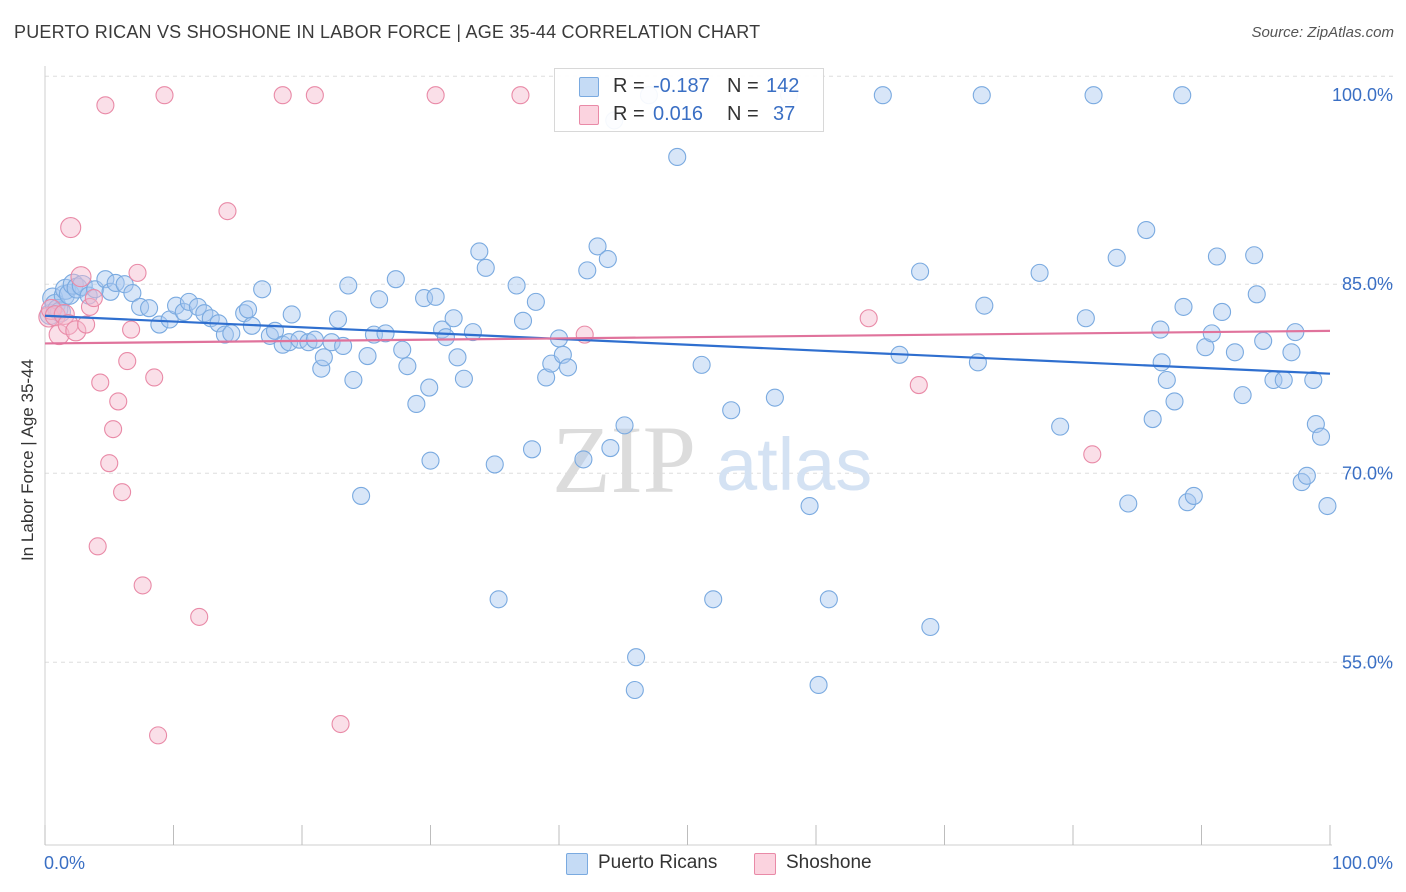 The image size is (1406, 892). Describe the element at coordinates (1322, 32) in the screenshot. I see `source-label: Source: ZipAtlas.com` at that location.